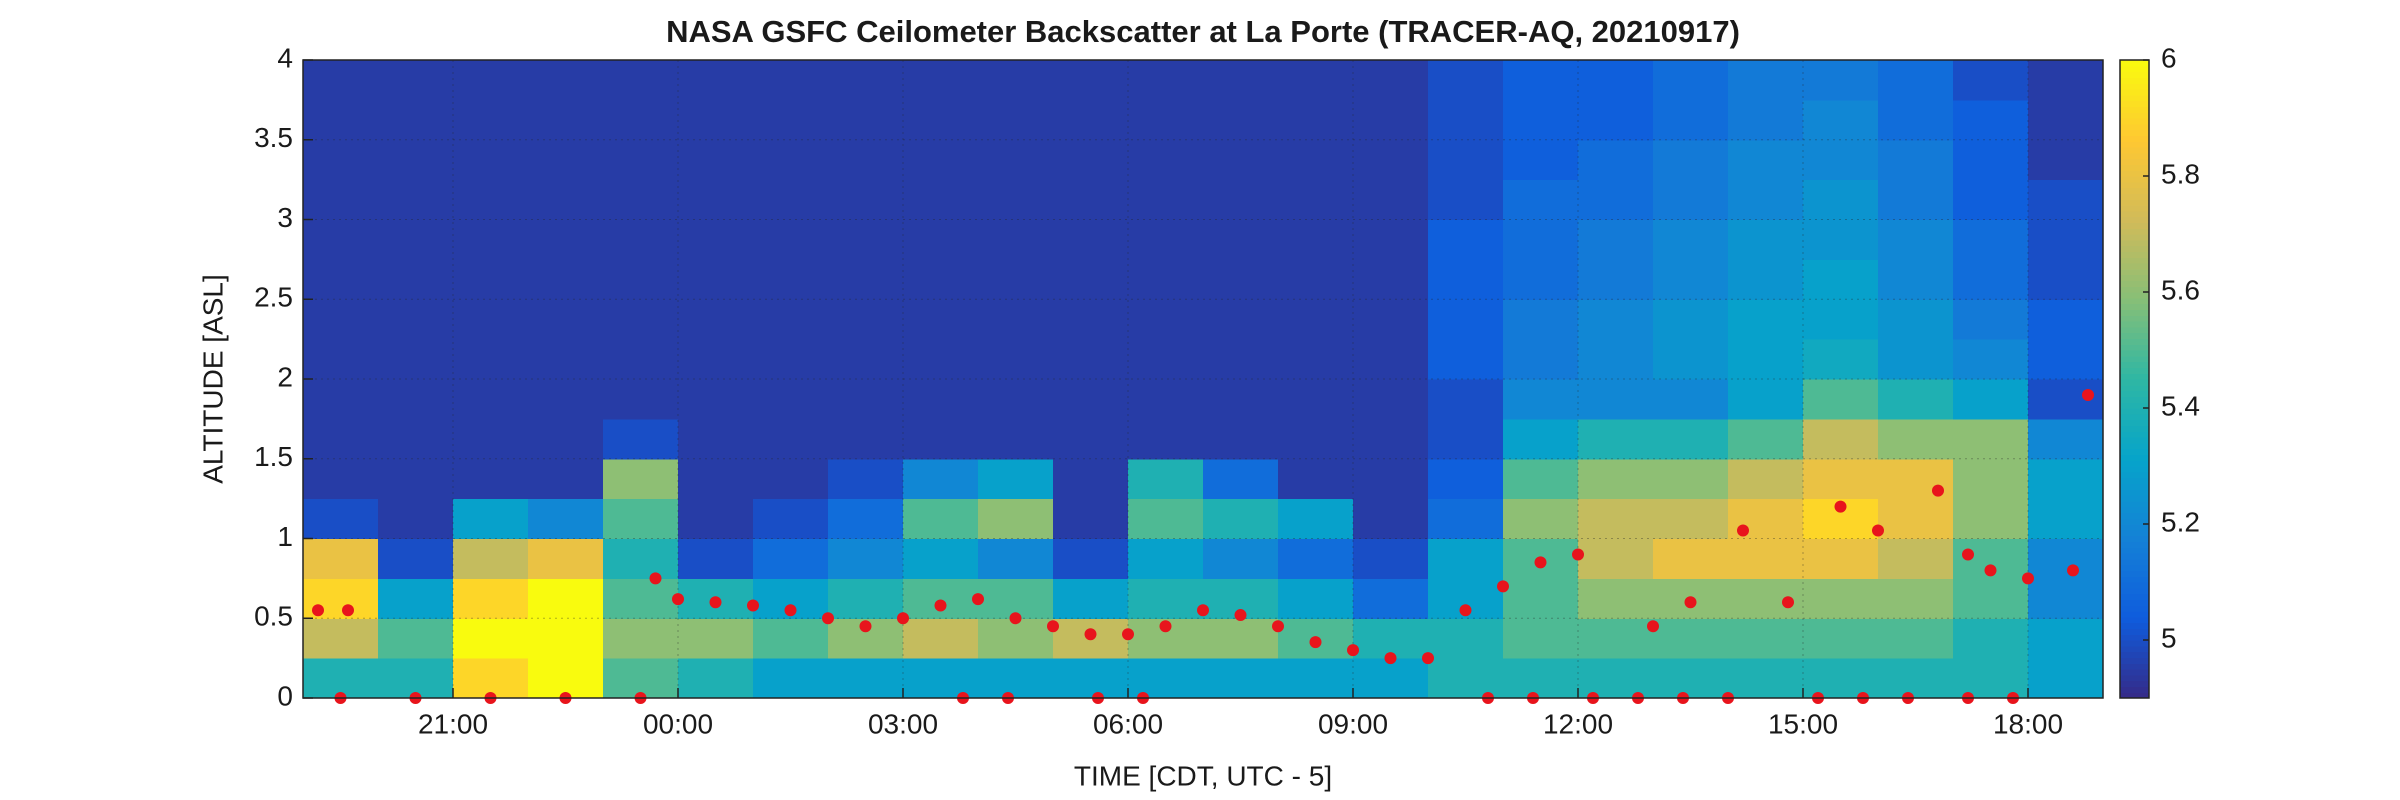 Image resolution: width=2400 pixels, height=800 pixels. Describe the element at coordinates (453, 723) in the screenshot. I see `x-tick-label: 21:00` at that location.